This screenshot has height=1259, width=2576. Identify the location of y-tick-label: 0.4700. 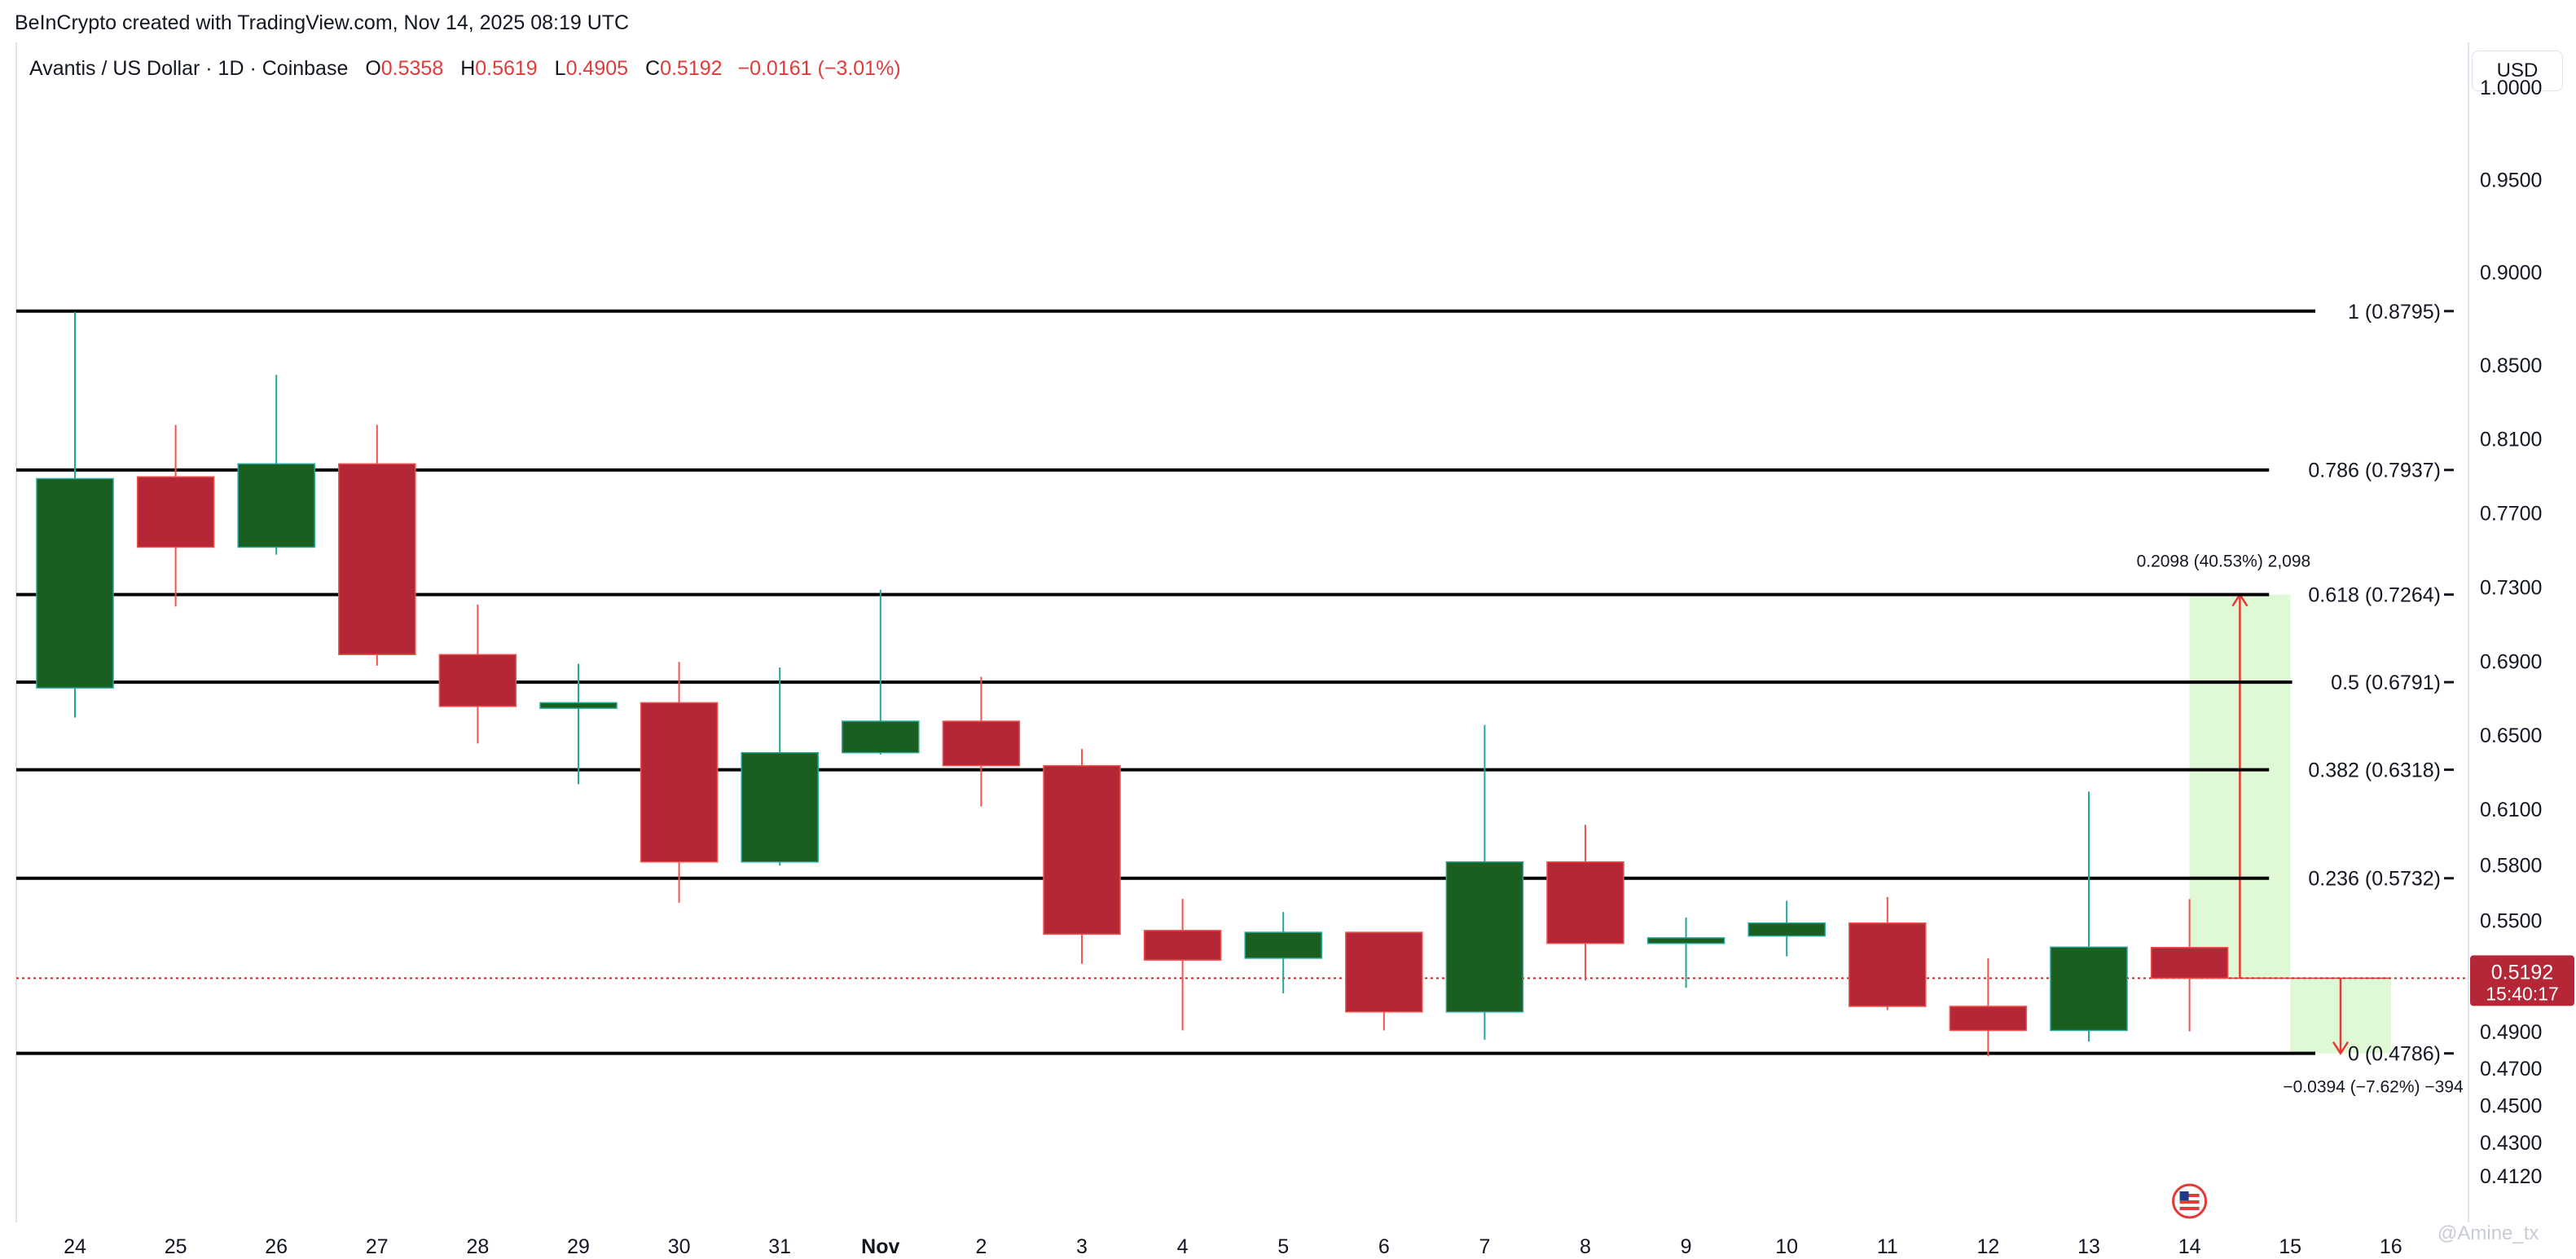
(2511, 1069).